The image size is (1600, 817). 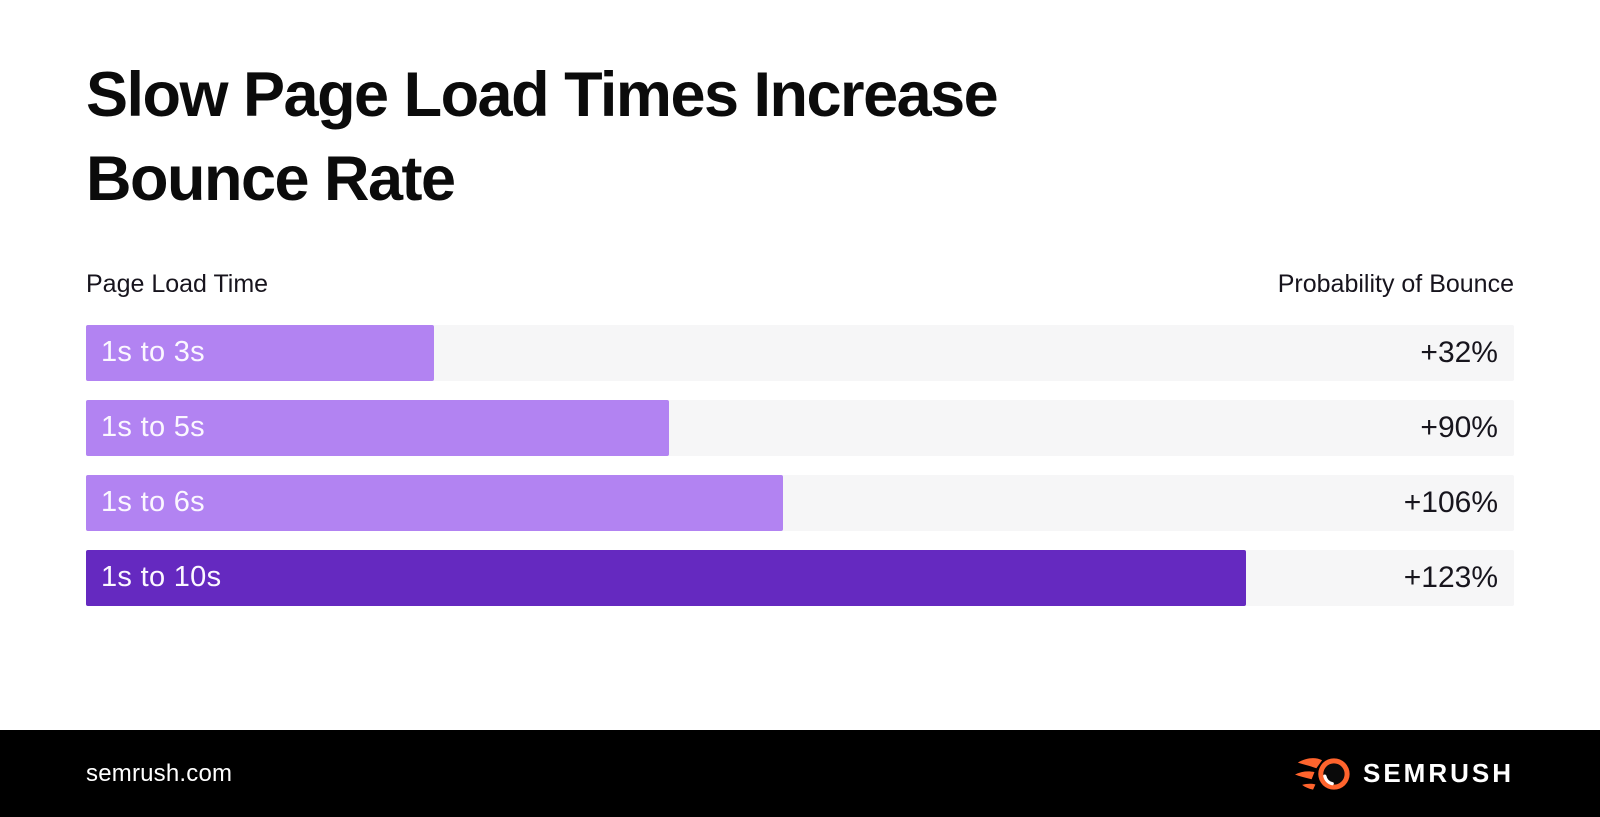 What do you see at coordinates (377, 427) in the screenshot?
I see `bar-1s-to-5s: 1s to 5s` at bounding box center [377, 427].